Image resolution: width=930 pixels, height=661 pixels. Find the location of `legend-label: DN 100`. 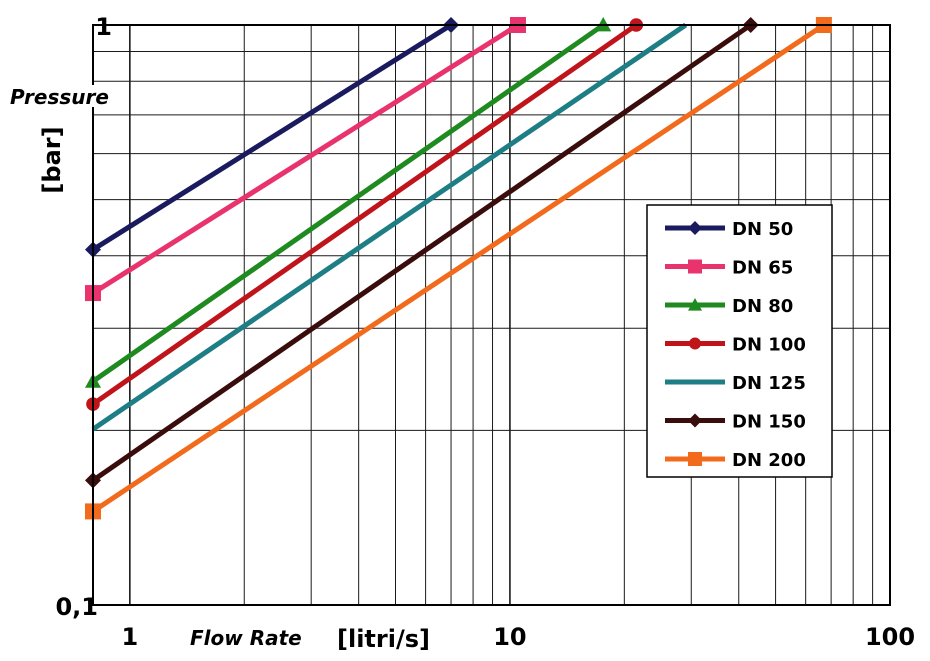

legend-label: DN 100 is located at coordinates (769, 345).